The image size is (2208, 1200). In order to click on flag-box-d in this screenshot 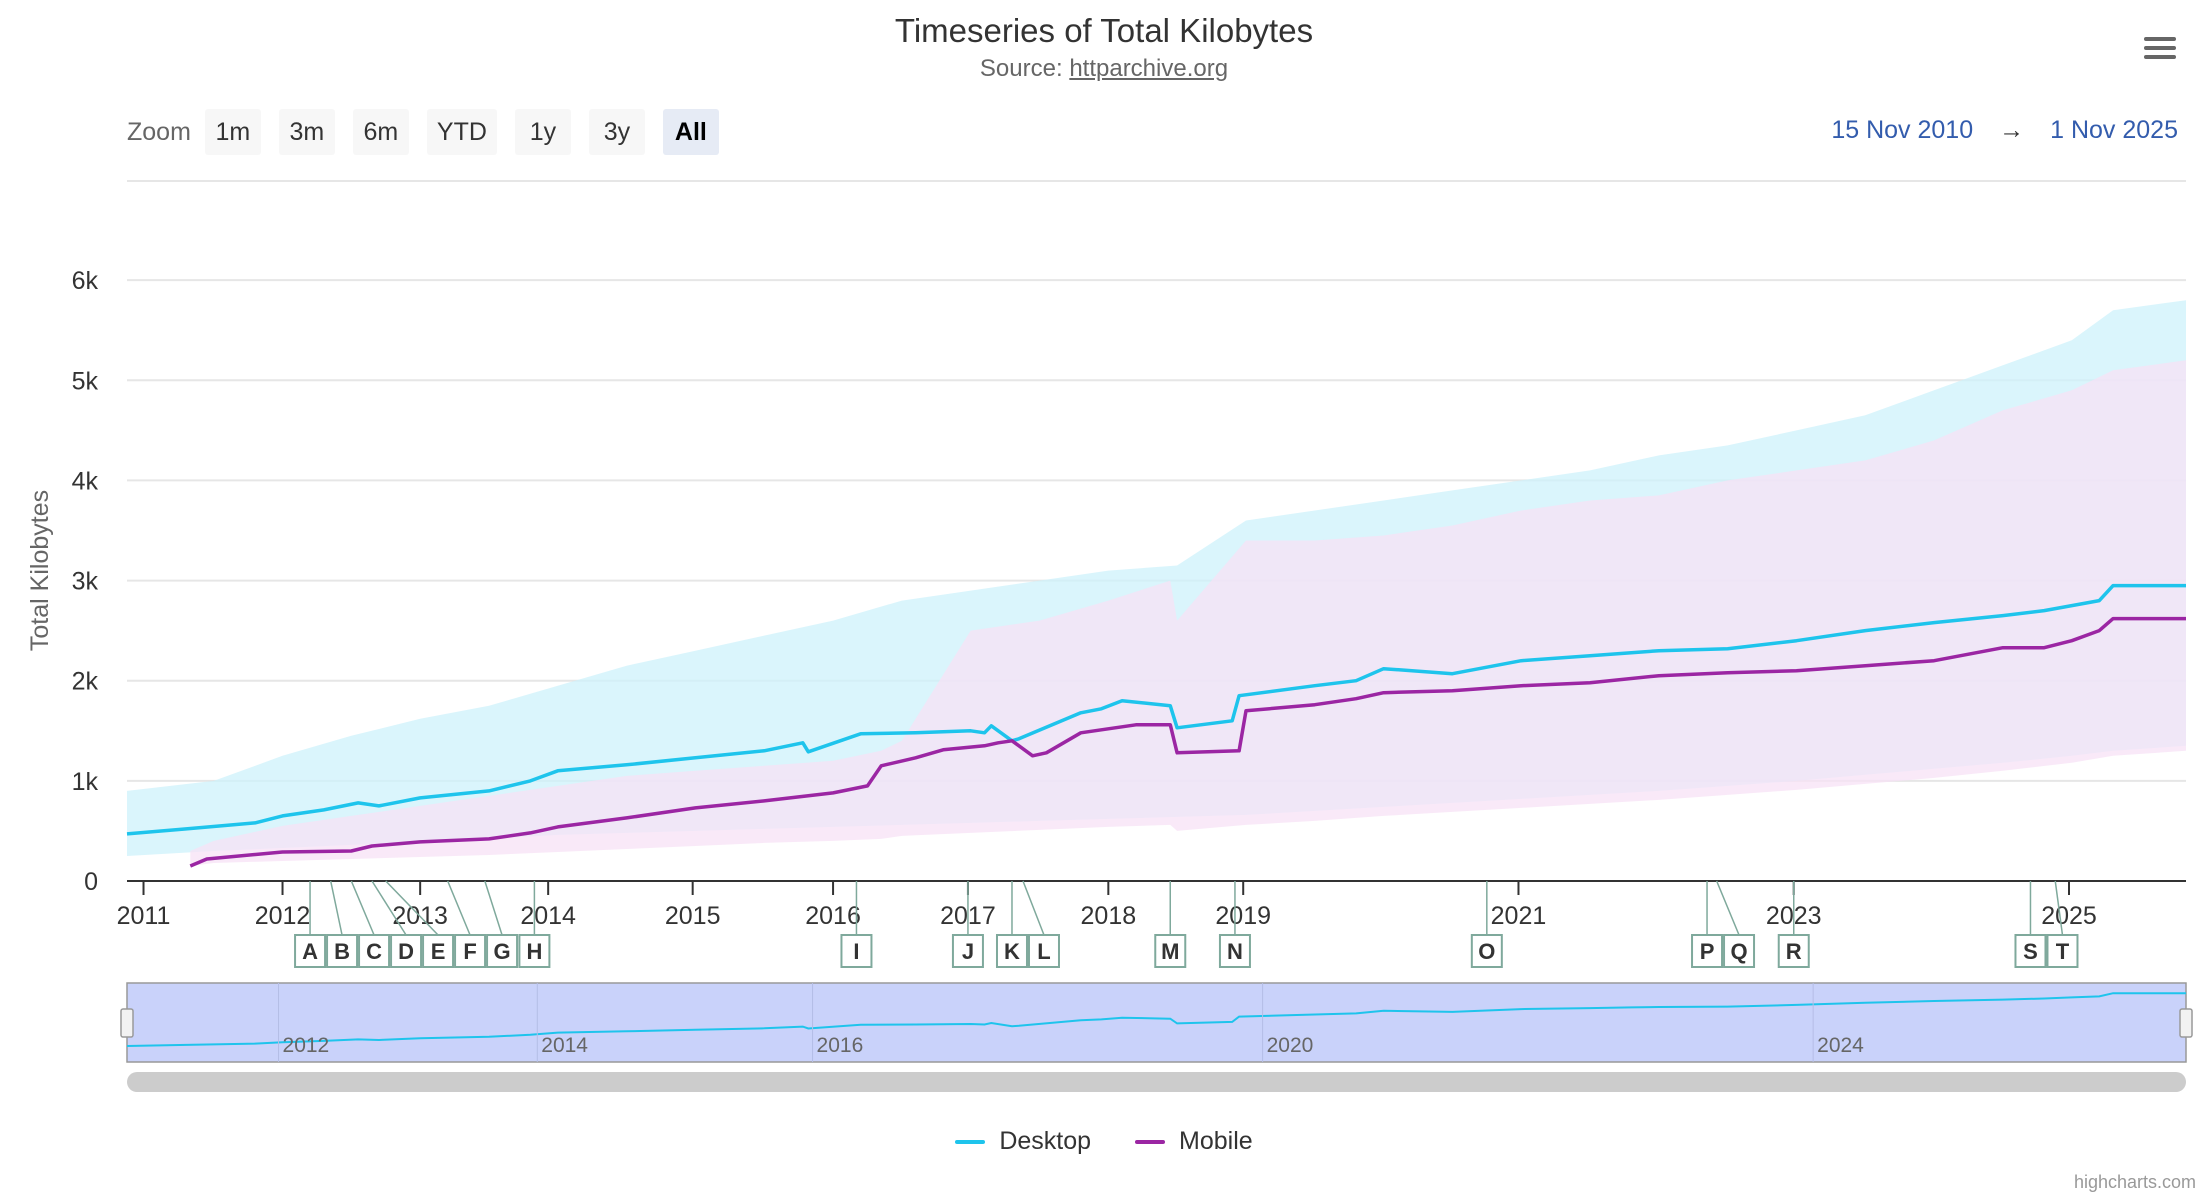, I will do `click(406, 951)`.